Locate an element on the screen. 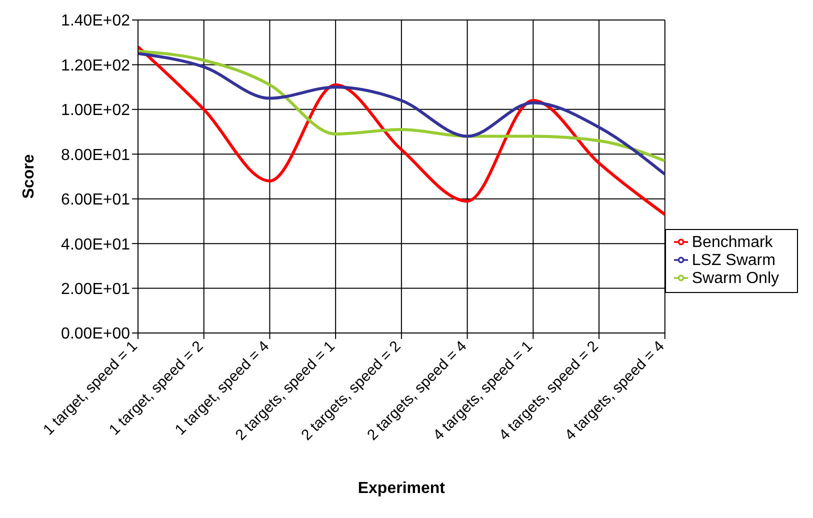  y-tick-label: 1.40E+02 is located at coordinates (95, 21).